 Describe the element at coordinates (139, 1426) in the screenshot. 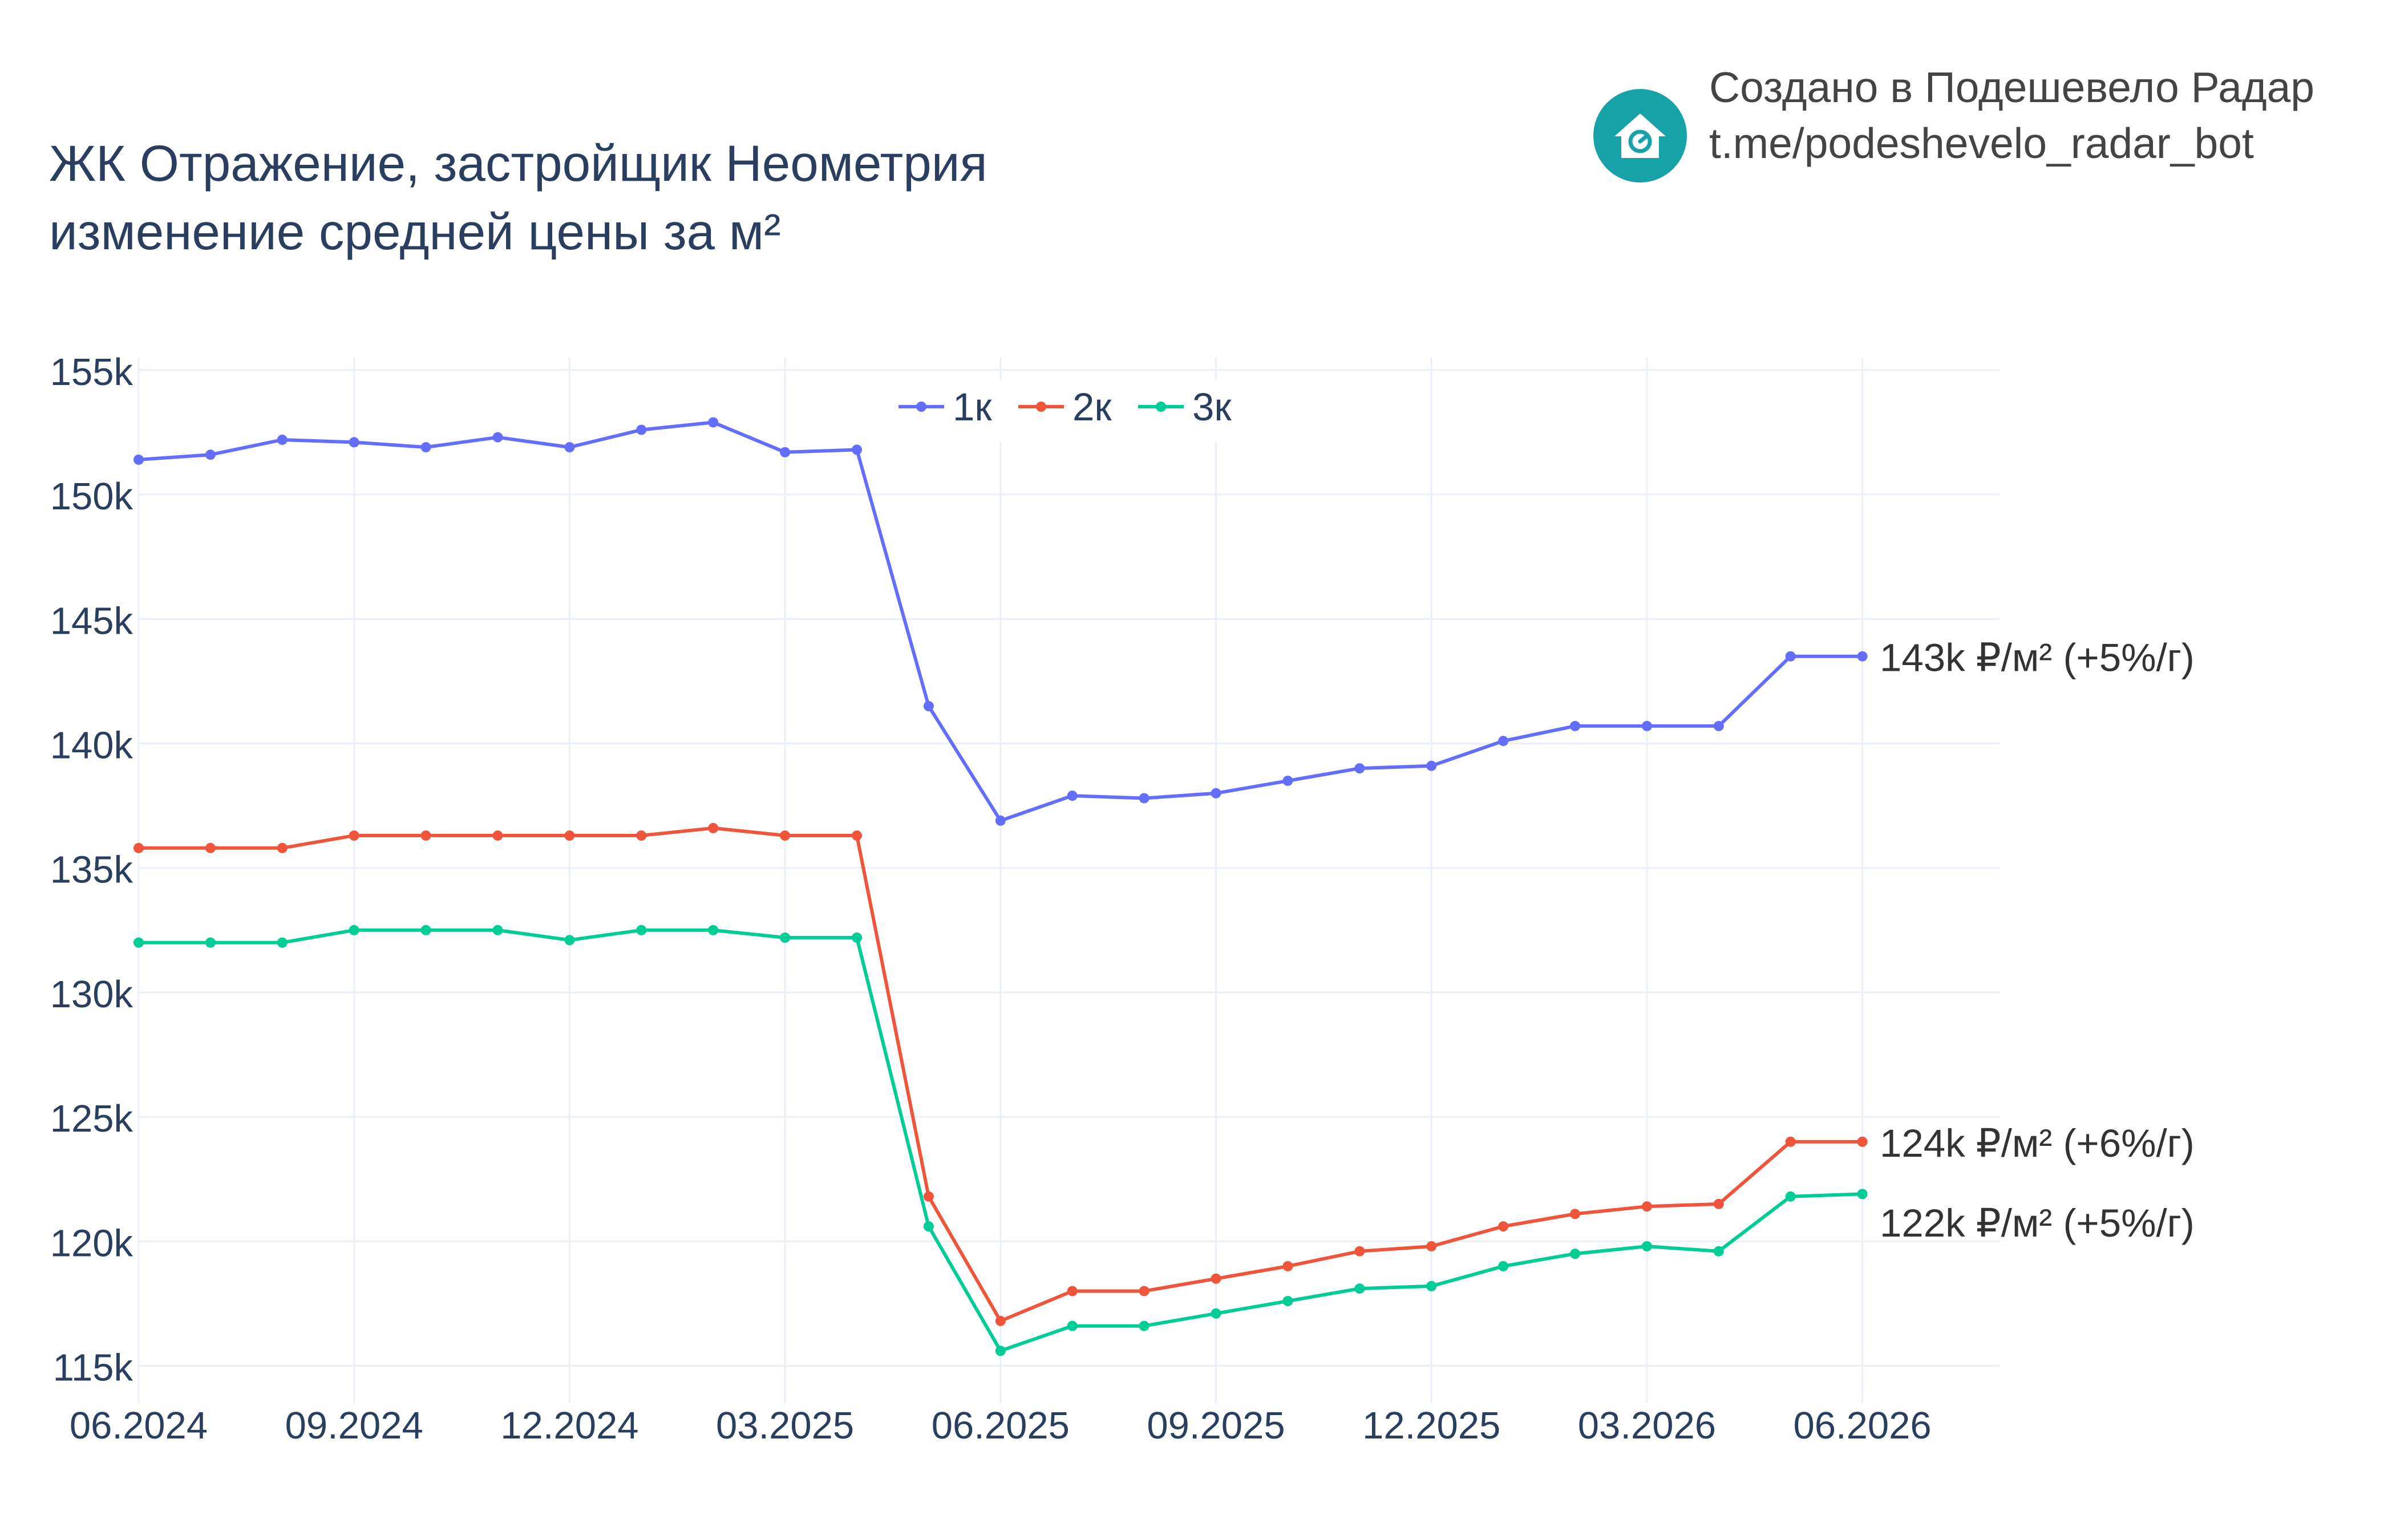

I see `x-tick-label: 06.2024` at that location.